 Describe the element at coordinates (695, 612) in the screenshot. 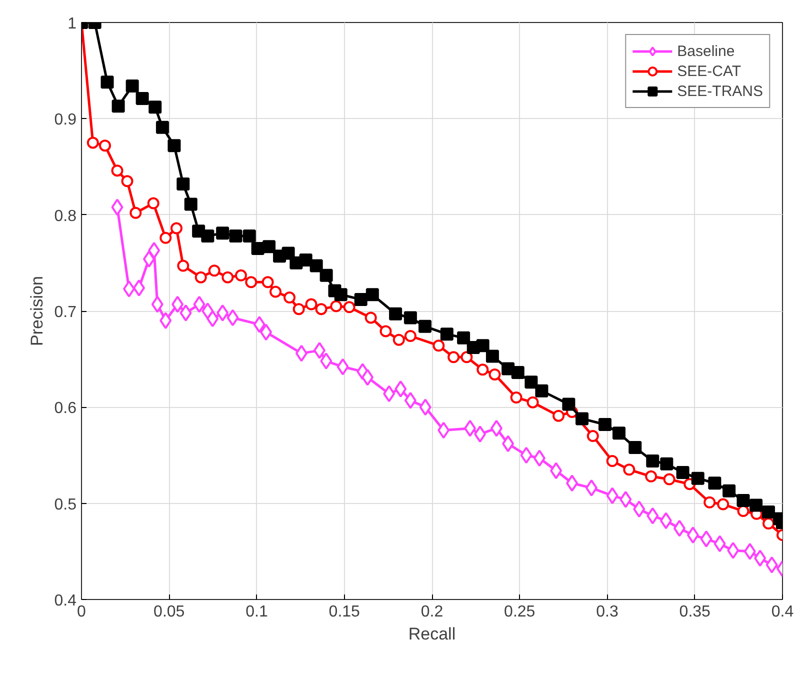

I see `x-tick-label: 0.35` at that location.